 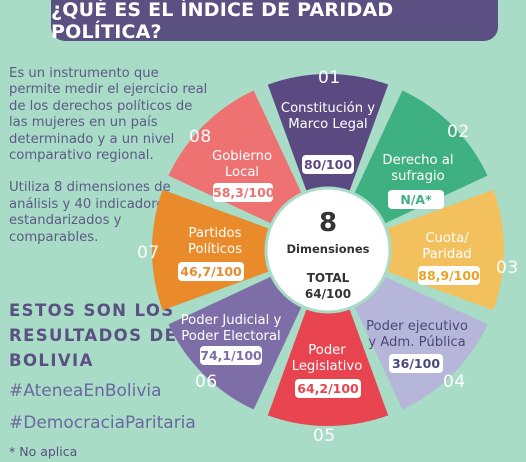 What do you see at coordinates (206, 382) in the screenshot?
I see `dimension-06-number: 06` at bounding box center [206, 382].